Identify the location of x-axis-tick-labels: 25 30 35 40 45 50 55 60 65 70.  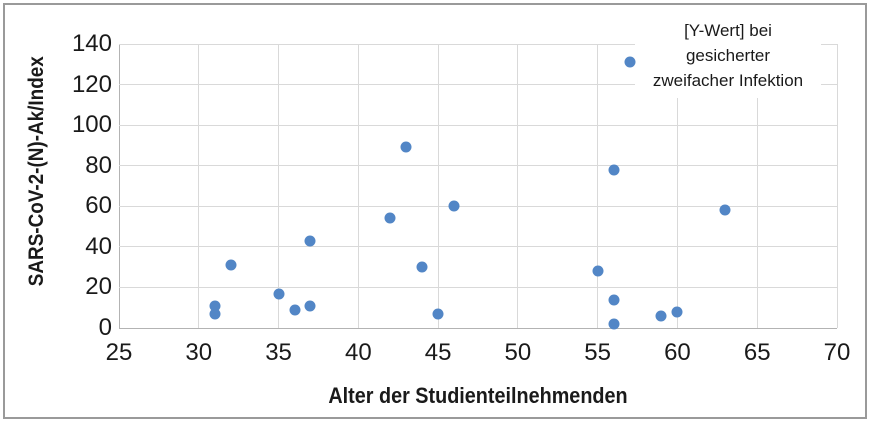
(478, 352).